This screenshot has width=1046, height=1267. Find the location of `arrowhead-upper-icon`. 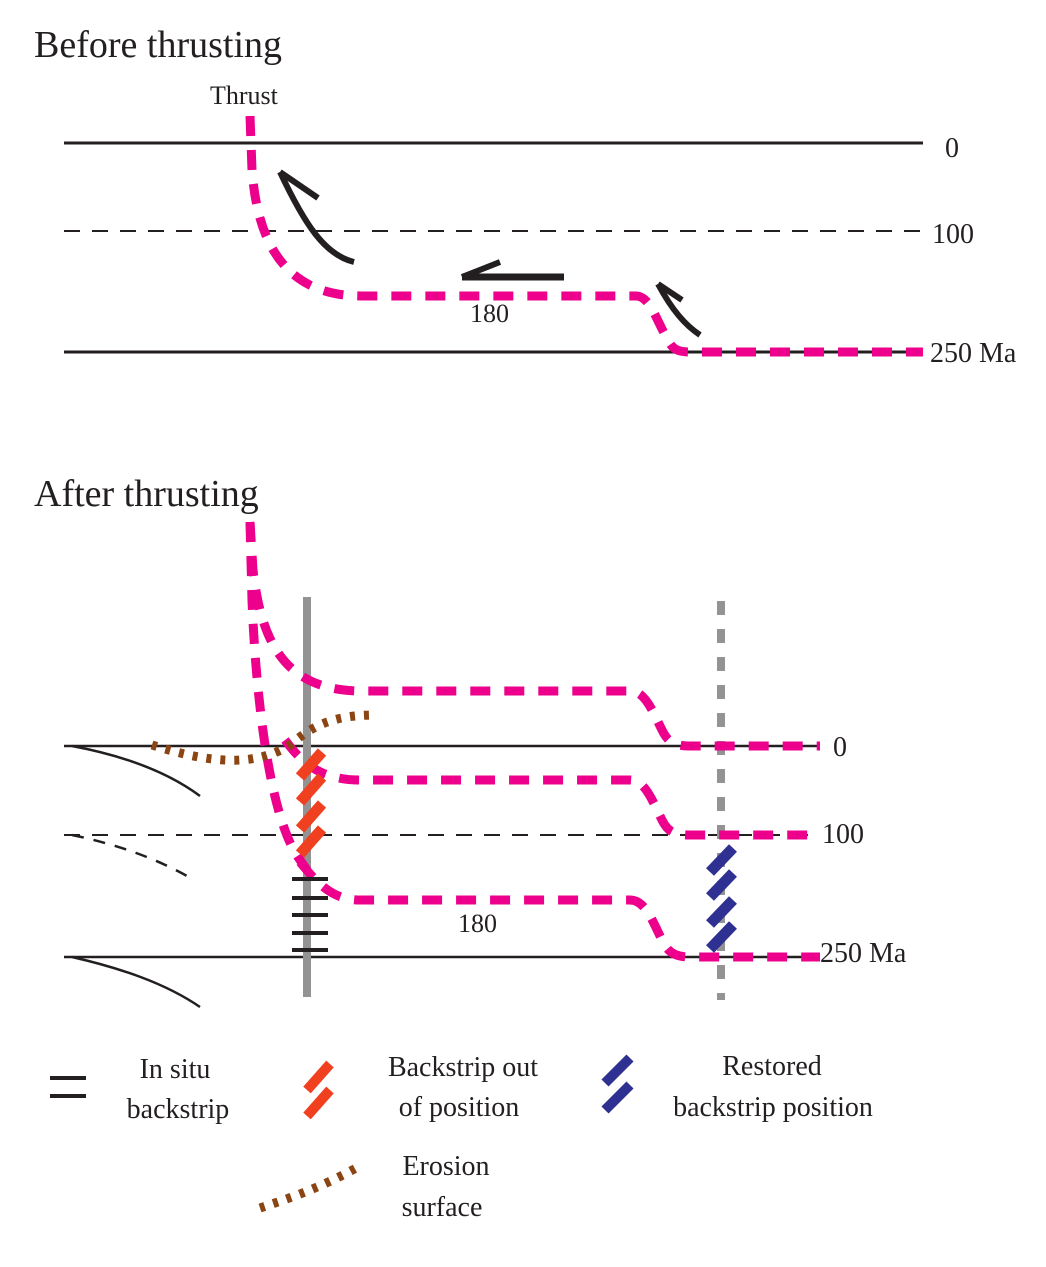

arrowhead-upper-icon is located at coordinates (299, 185).